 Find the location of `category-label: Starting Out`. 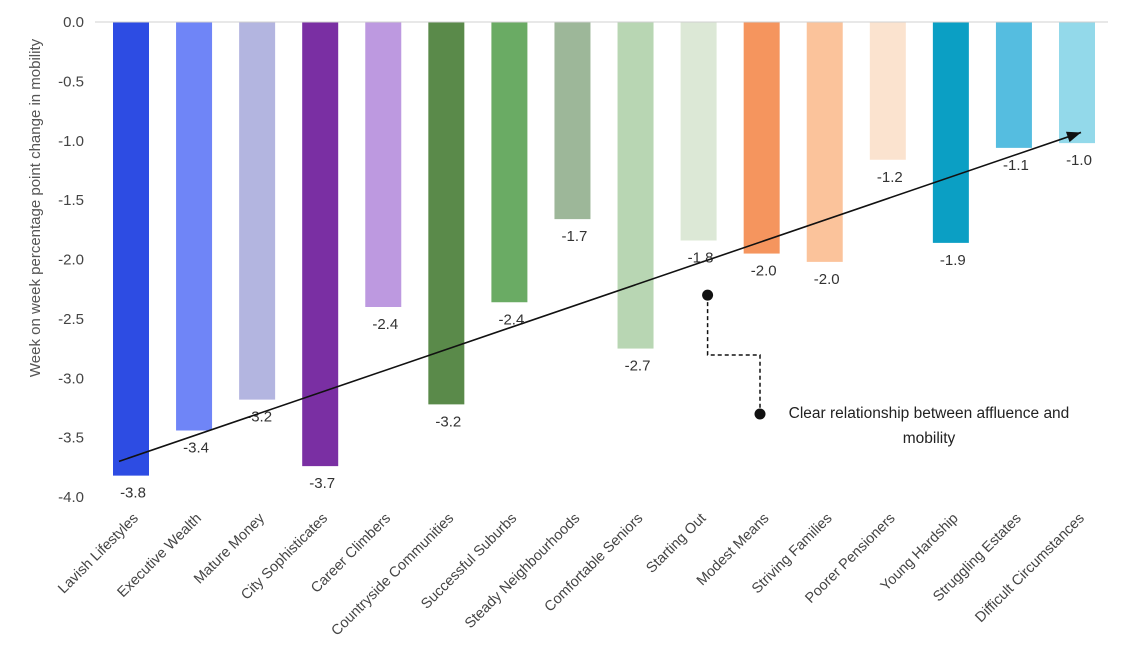

category-label: Starting Out is located at coordinates (676, 544).